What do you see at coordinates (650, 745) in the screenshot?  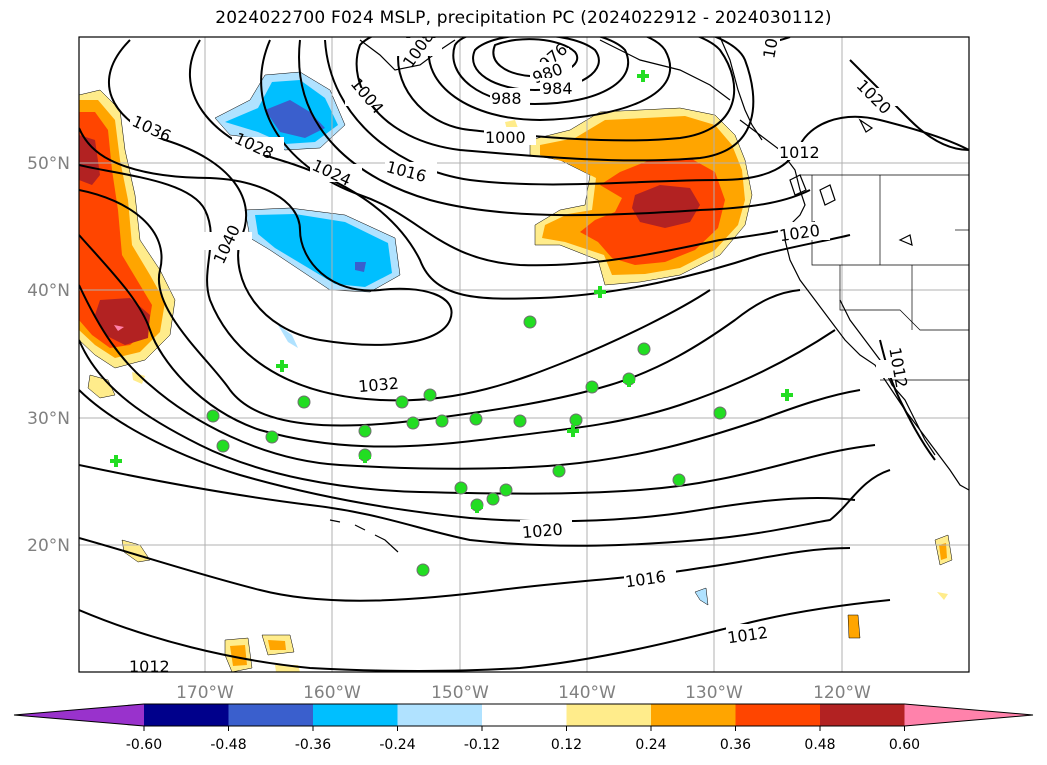 I see `colorbar-tick-label: 0.24` at bounding box center [650, 745].